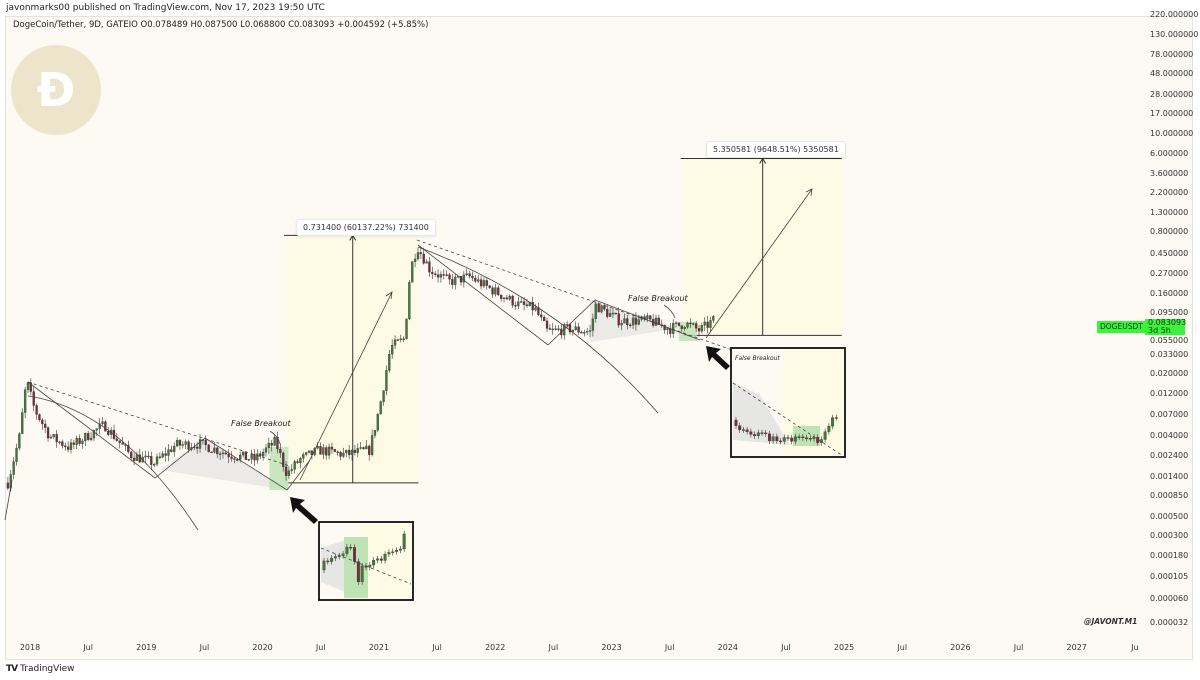 The image size is (1200, 680). I want to click on time-axis-tick: 2019, so click(146, 647).